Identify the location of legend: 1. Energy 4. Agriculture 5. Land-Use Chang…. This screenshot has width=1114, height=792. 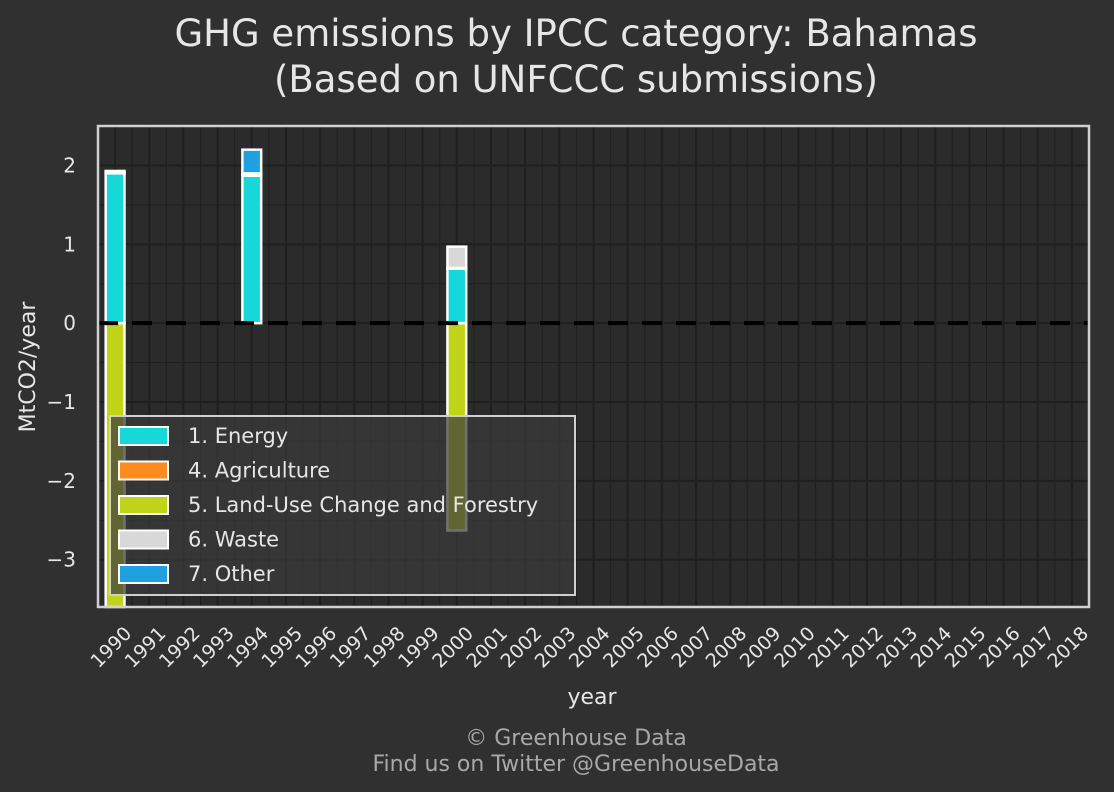
(342, 505).